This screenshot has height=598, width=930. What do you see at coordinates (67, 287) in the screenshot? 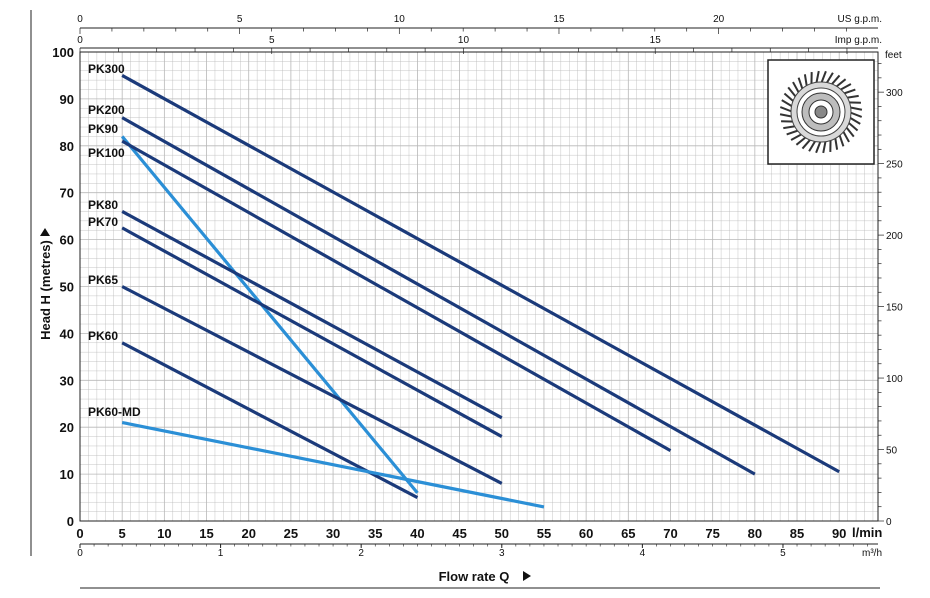
I see `y-tick-label: 50` at bounding box center [67, 287].